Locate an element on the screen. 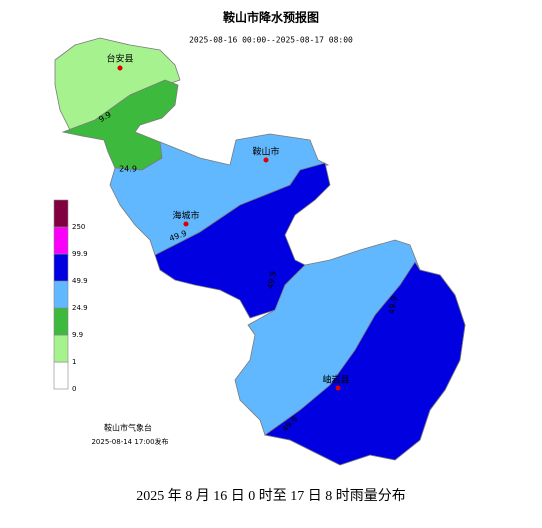  legend-label: 99.9 is located at coordinates (80, 254).